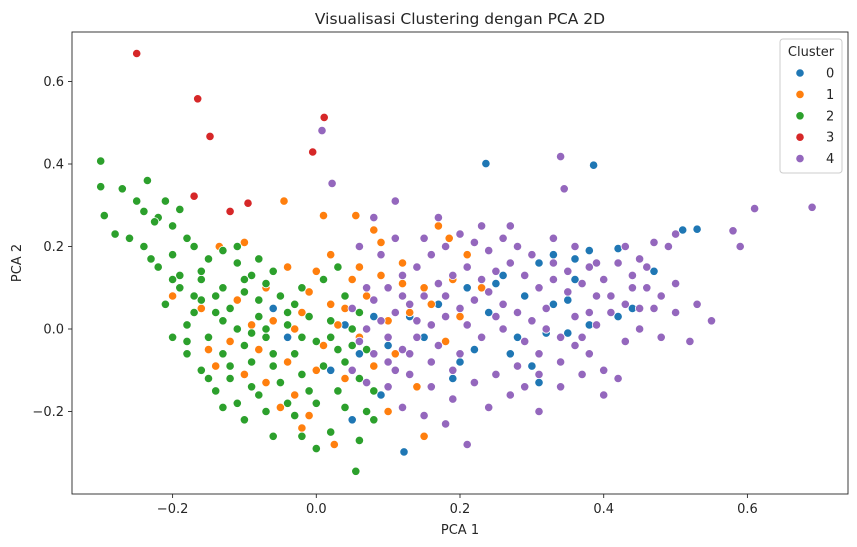 The height and width of the screenshot is (547, 857). Describe the element at coordinates (53, 82) in the screenshot. I see `y-tick-label: 0.6` at that location.